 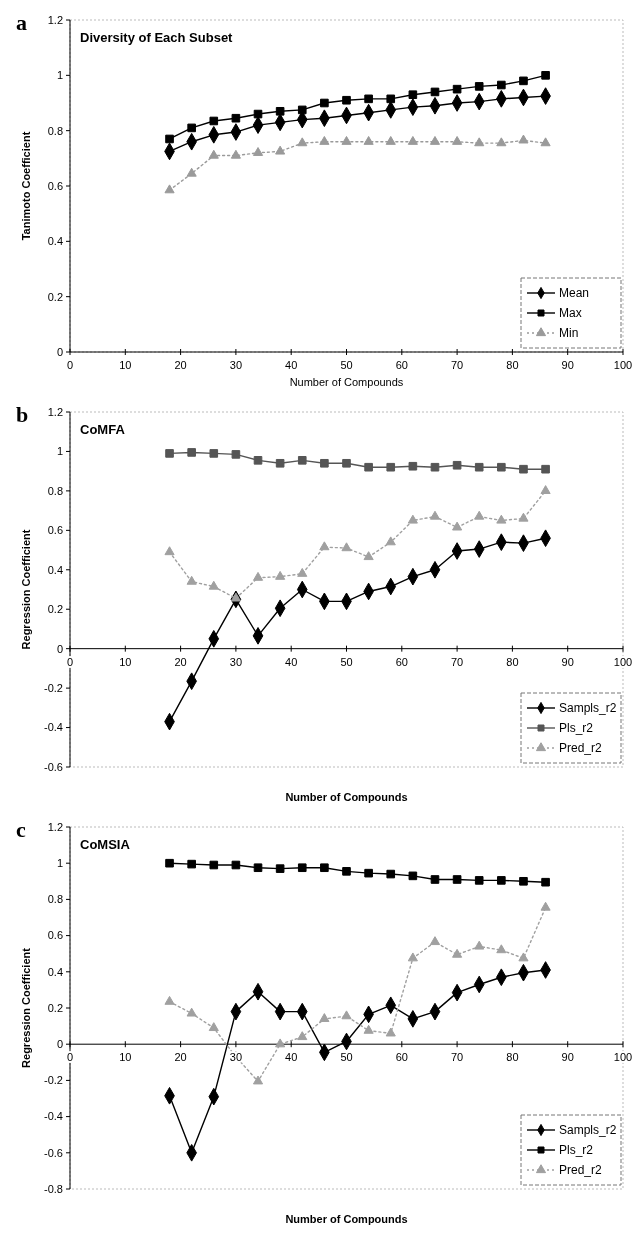 What do you see at coordinates (569, 333) in the screenshot?
I see `legend-label: Min` at bounding box center [569, 333].